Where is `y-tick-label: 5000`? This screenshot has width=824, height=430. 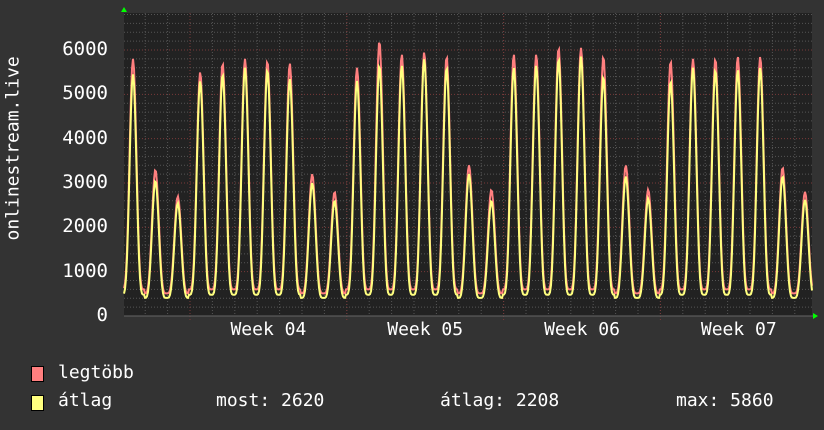 y-tick-label: 5000 is located at coordinates (85, 93).